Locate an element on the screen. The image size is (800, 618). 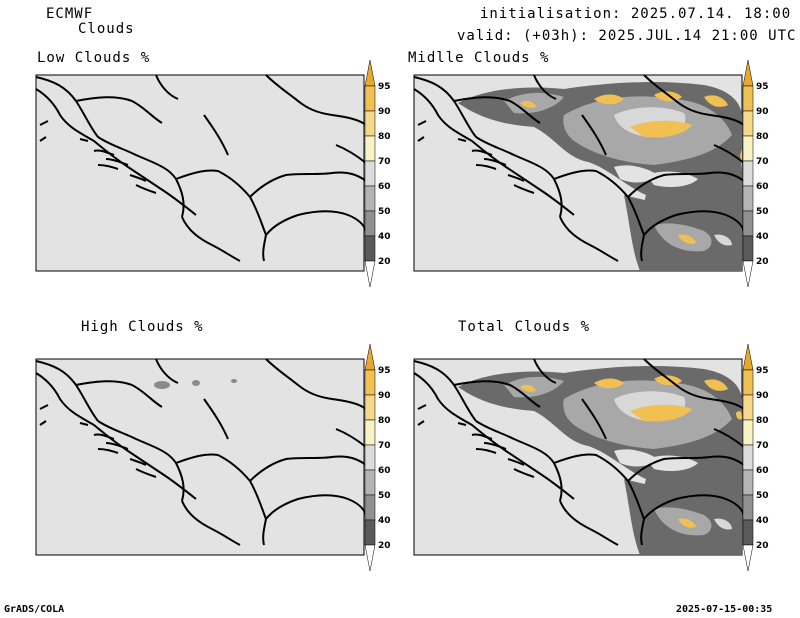
map-panel-total is located at coordinates (579, 457).